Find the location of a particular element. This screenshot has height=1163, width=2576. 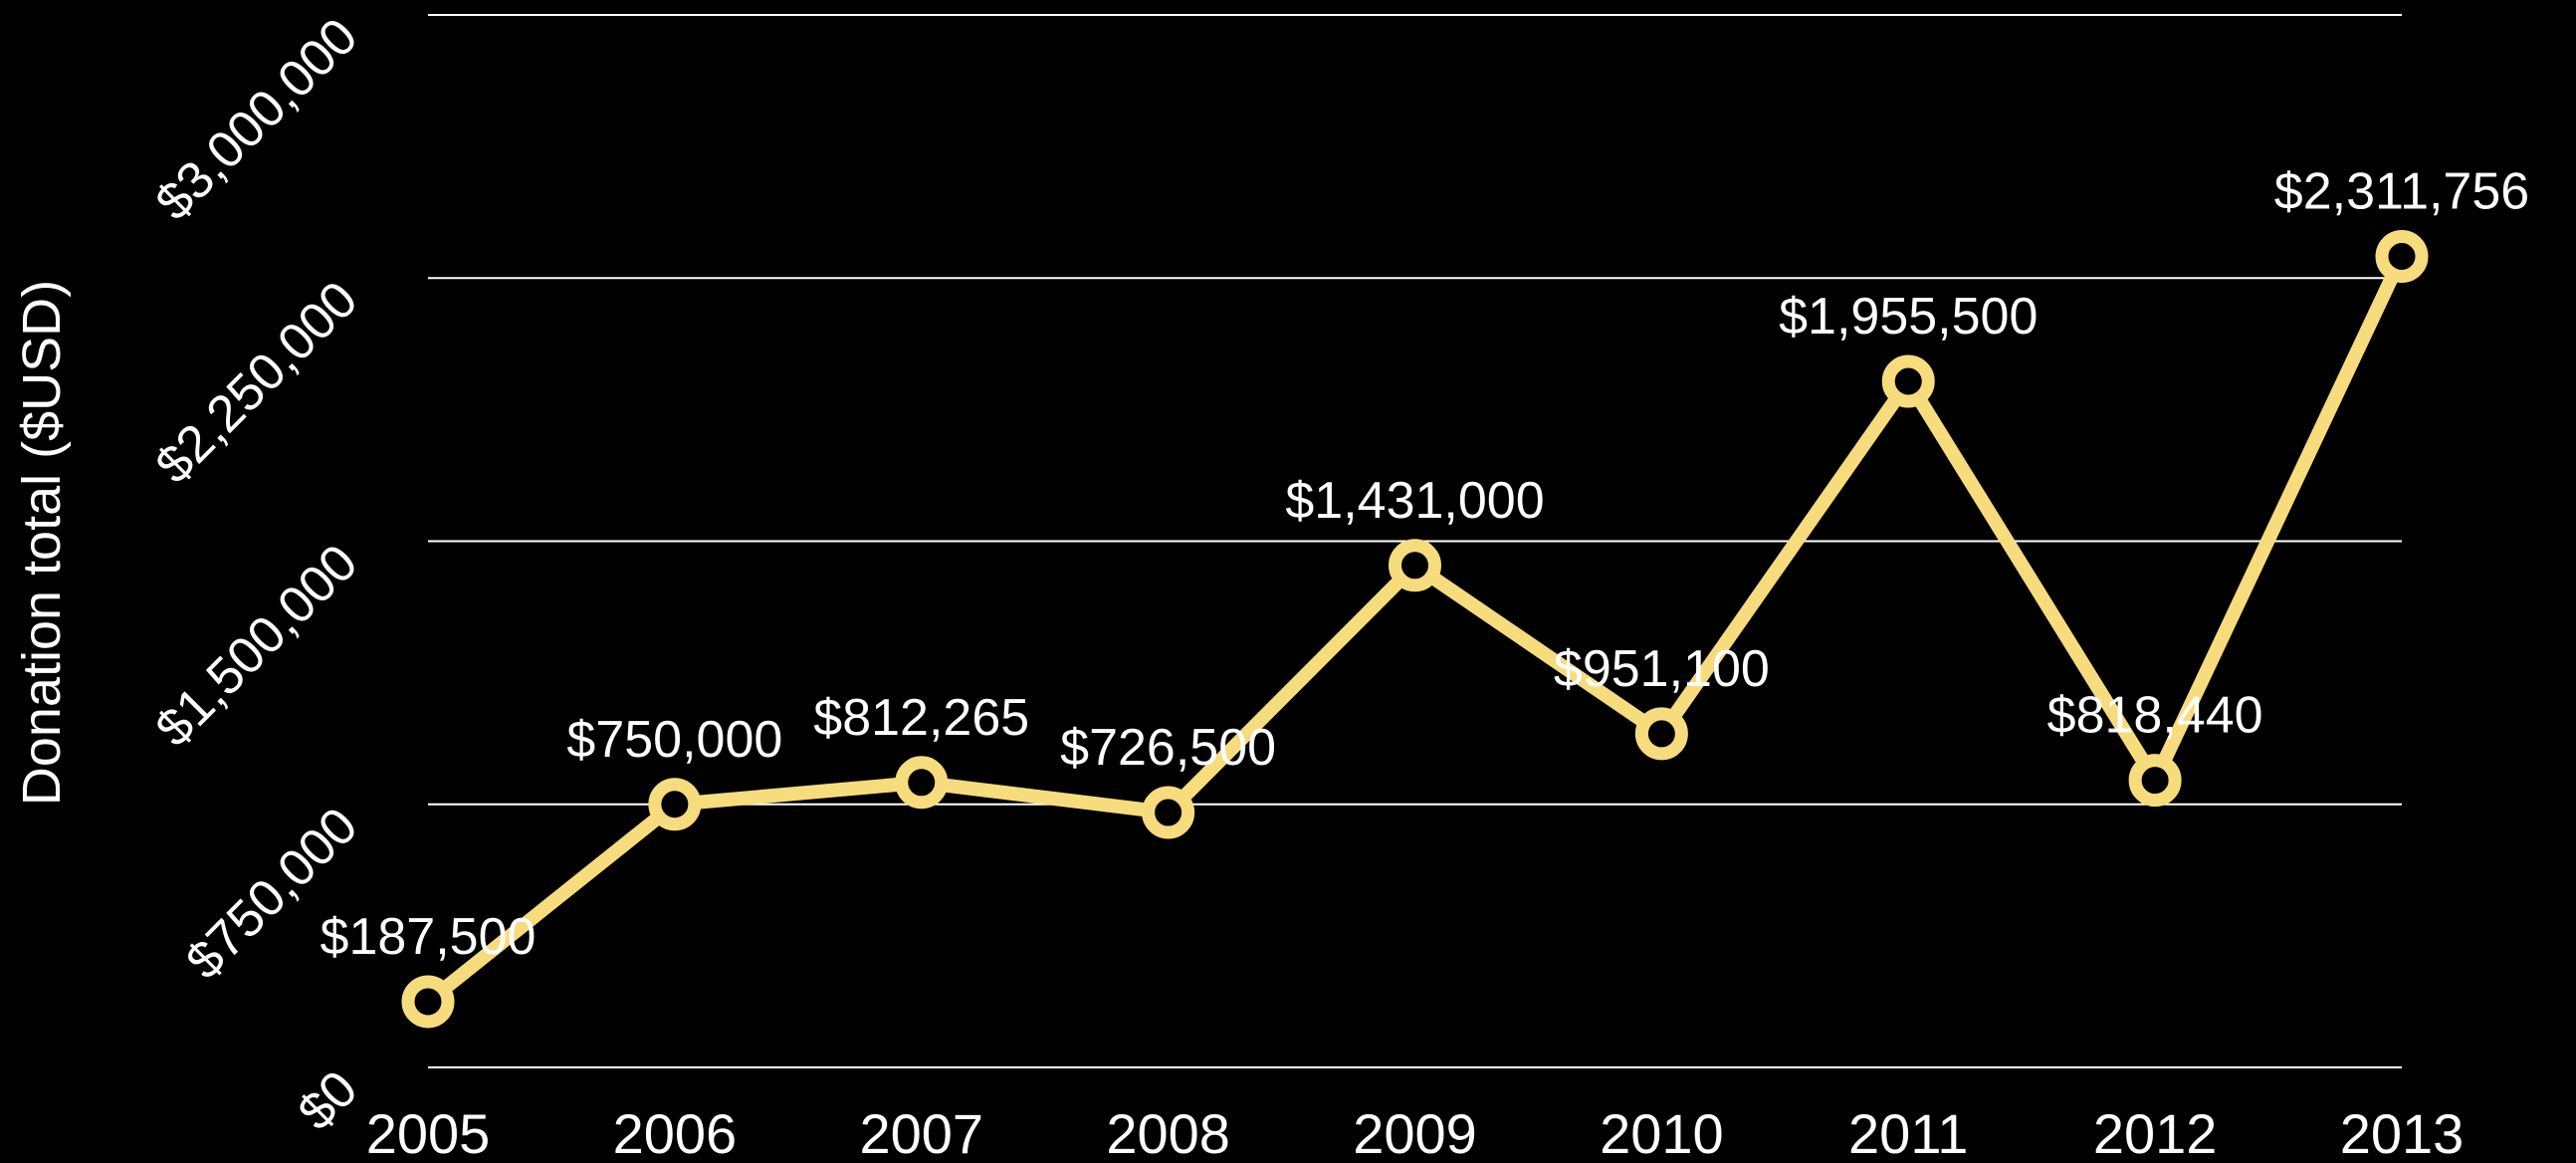

data-label: $812,265 is located at coordinates (921, 718).